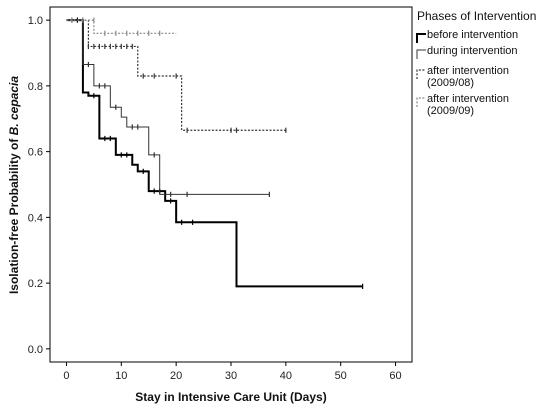 This screenshot has width=550, height=409. I want to click on legend-entry: (2009/08), so click(450, 83).